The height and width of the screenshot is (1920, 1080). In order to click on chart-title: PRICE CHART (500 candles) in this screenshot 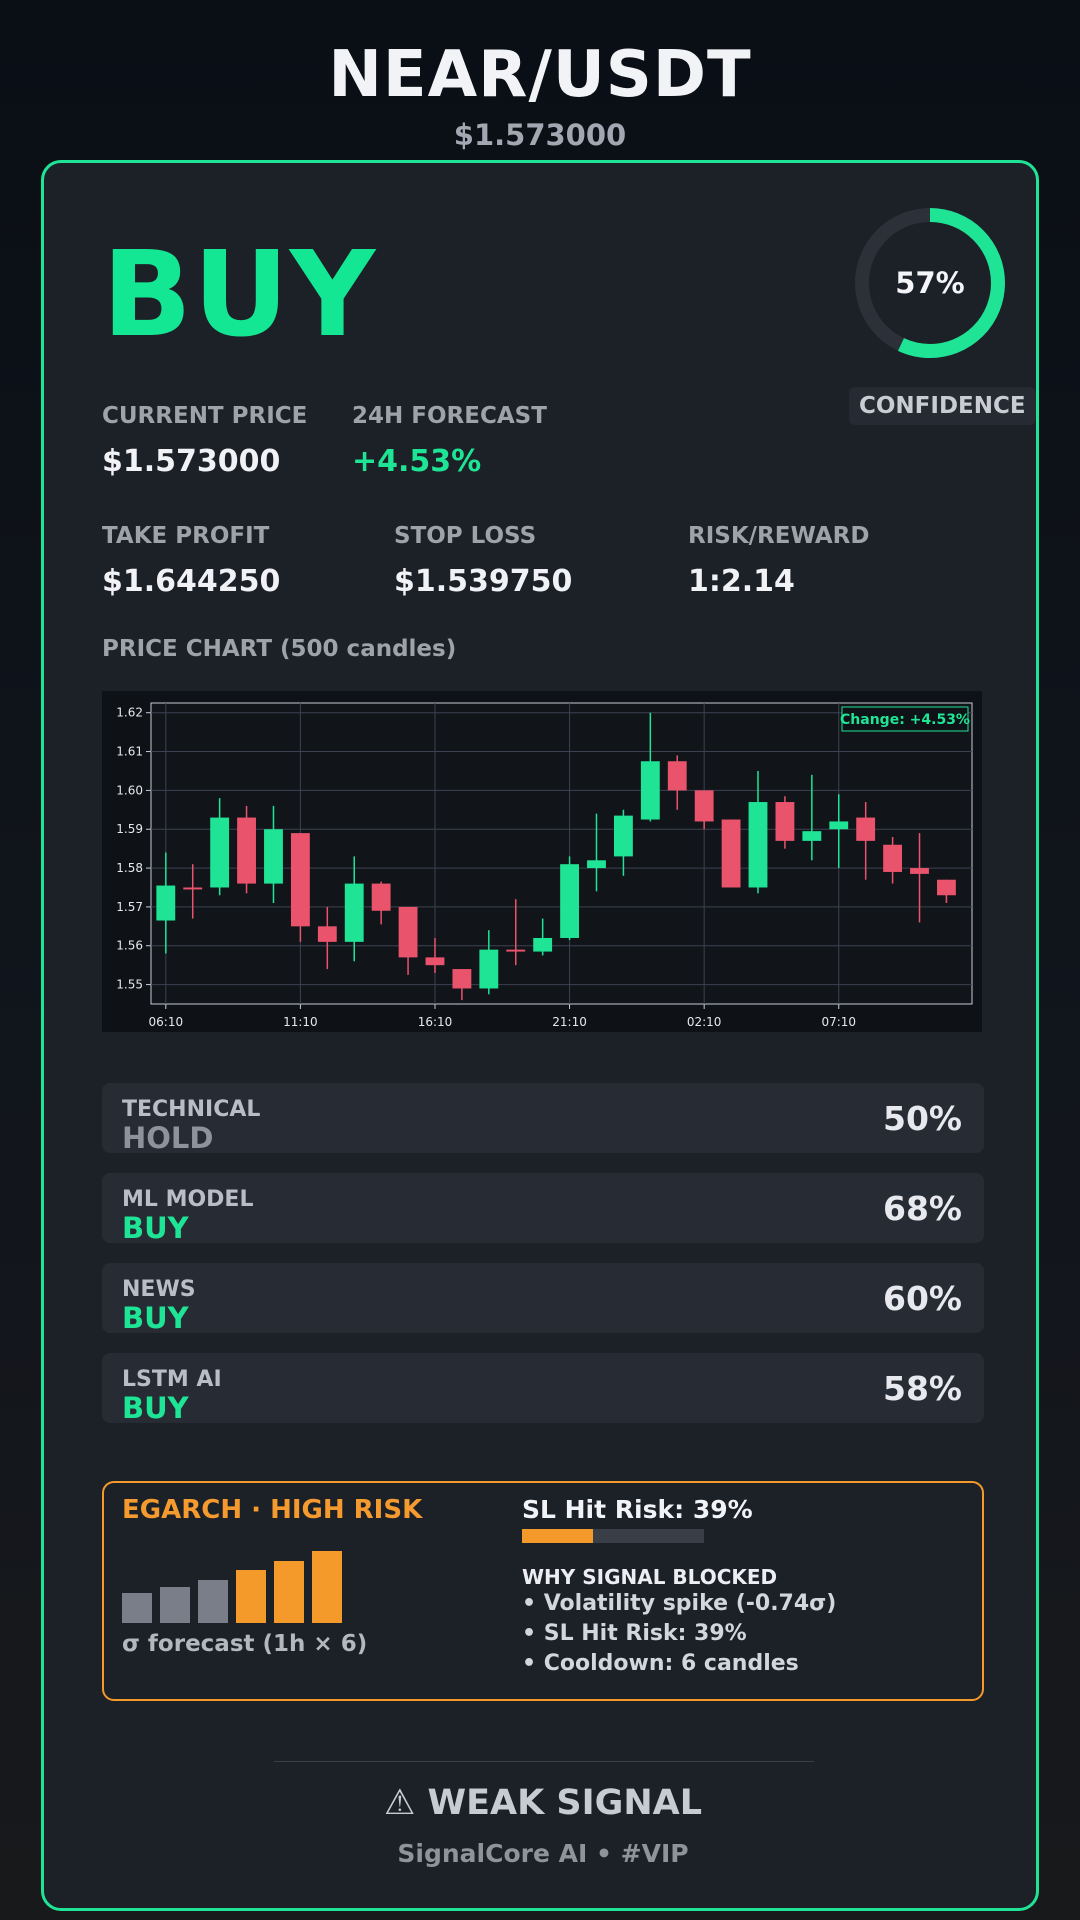, I will do `click(279, 649)`.